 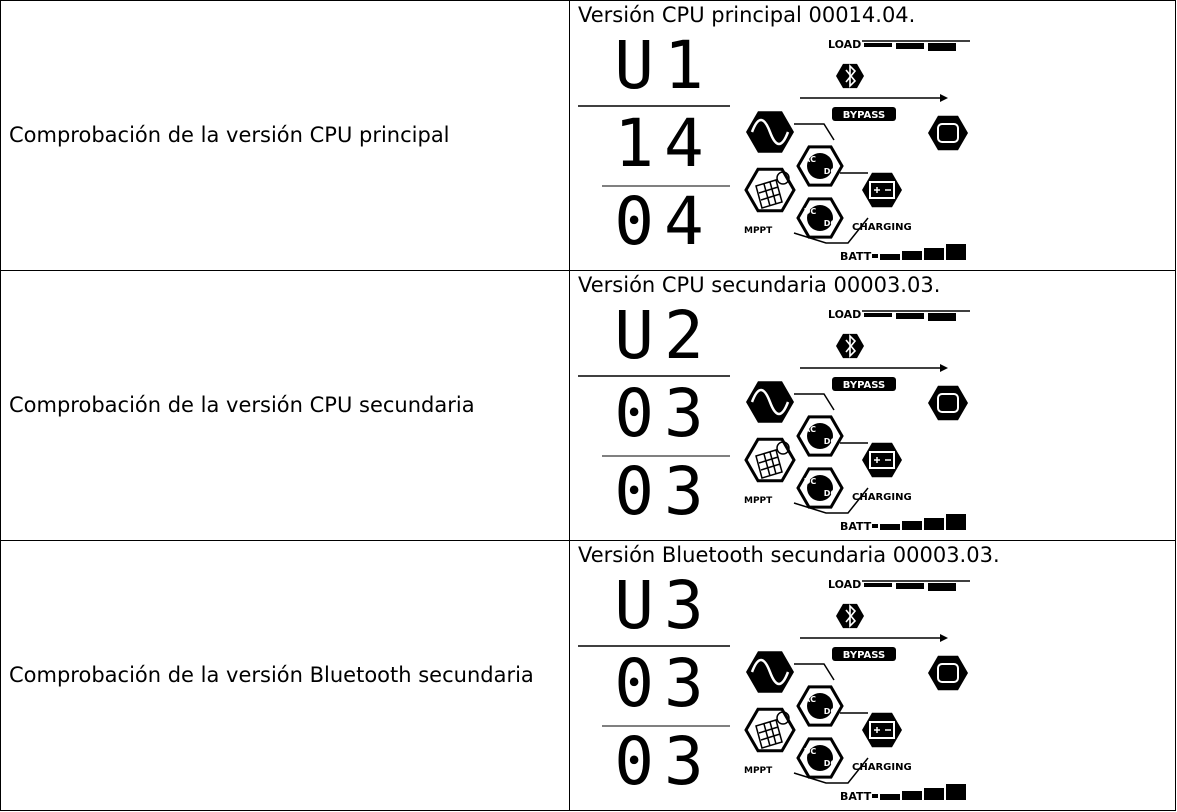 I want to click on lcd-digits: U2, so click(x=663, y=336).